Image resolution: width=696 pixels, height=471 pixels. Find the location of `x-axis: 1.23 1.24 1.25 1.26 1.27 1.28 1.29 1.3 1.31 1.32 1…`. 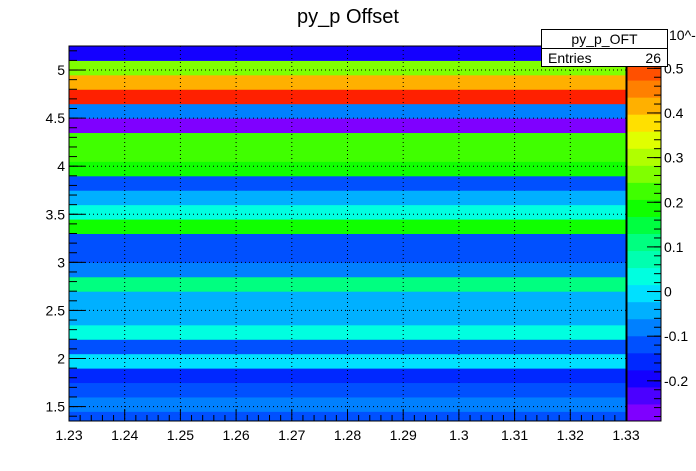

x-axis: 1.23 1.24 1.25 1.26 1.27 1.28 1.29 1.3 1.31 1.32 1… is located at coordinates (347, 426).